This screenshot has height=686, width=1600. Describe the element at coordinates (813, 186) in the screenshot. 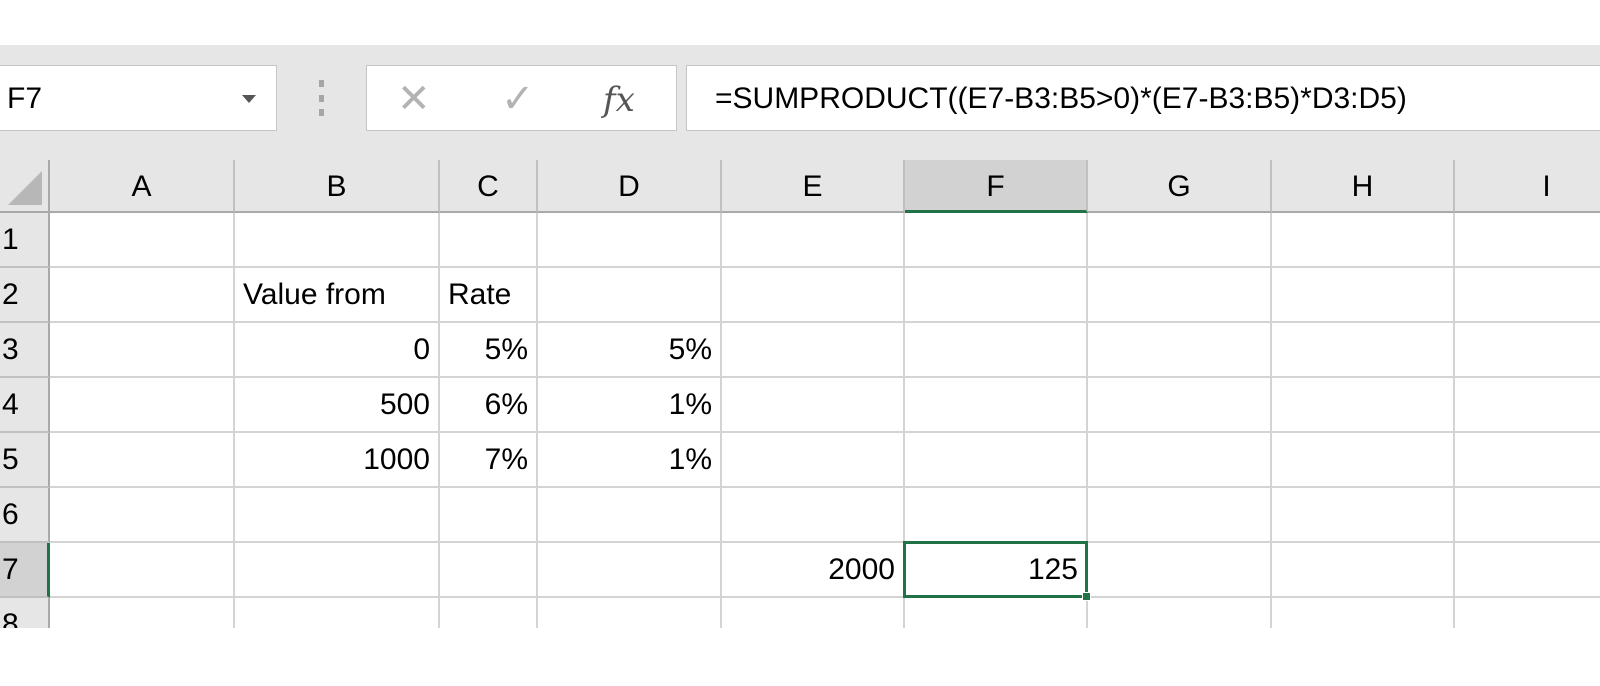

I see `column-header-E: E` at that location.